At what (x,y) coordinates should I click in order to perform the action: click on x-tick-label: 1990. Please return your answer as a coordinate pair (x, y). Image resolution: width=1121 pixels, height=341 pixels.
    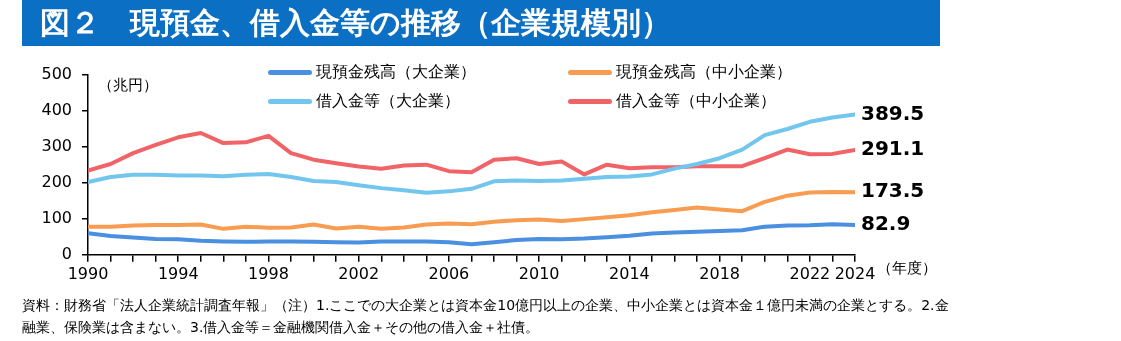
    Looking at the image, I should click on (88, 273).